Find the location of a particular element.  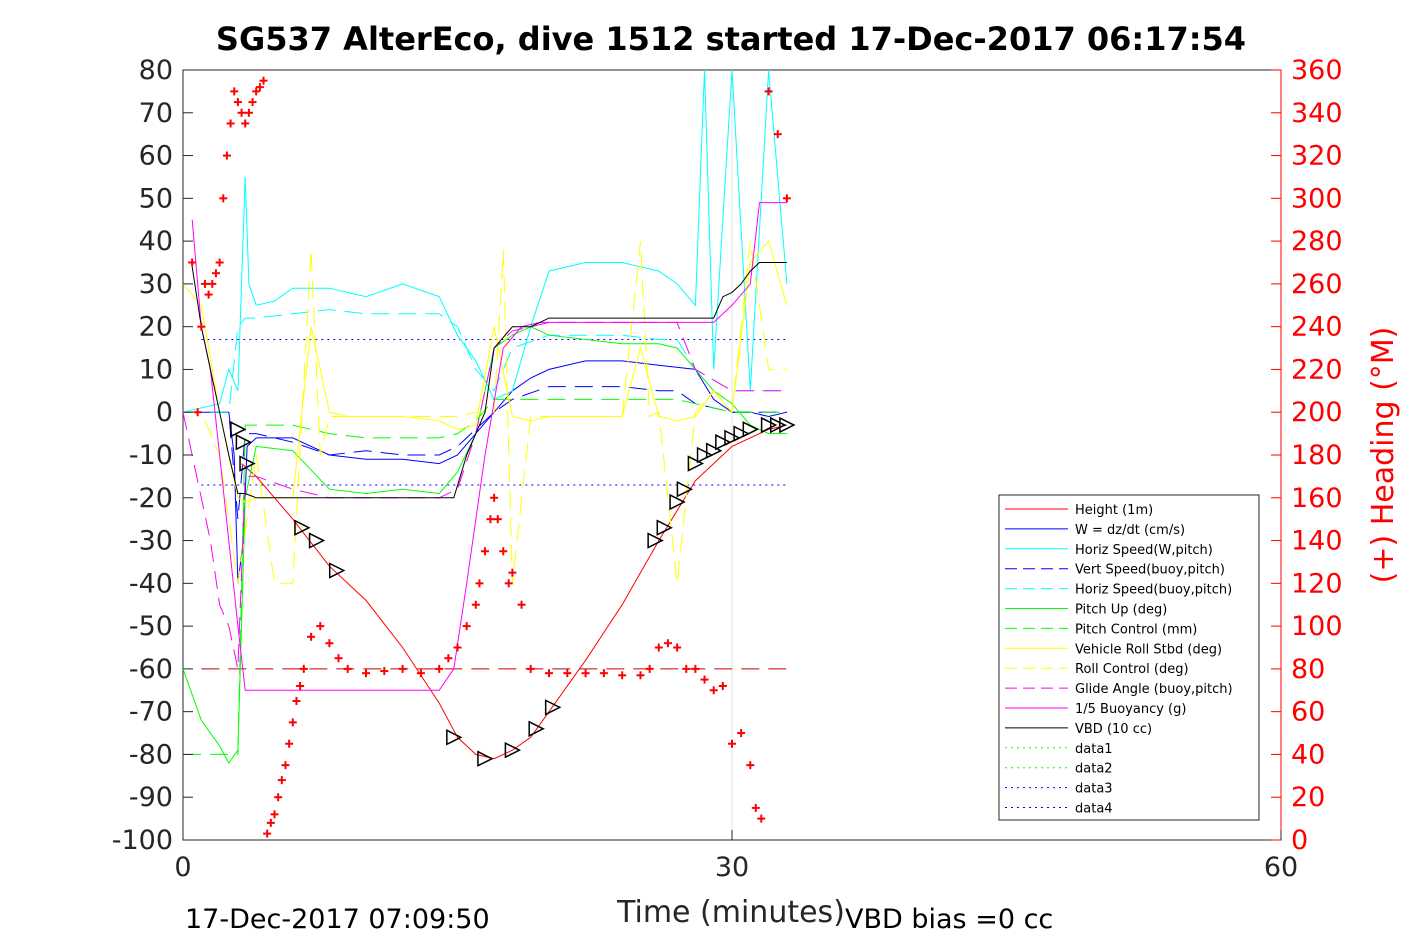

legend-label: VBD (10 cc) is located at coordinates (1113, 729).